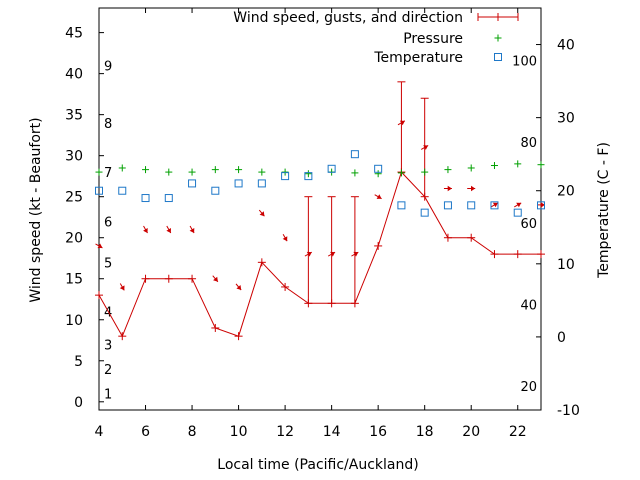  What do you see at coordinates (561, 338) in the screenshot?
I see `y2-tick-label: 0` at bounding box center [561, 338].